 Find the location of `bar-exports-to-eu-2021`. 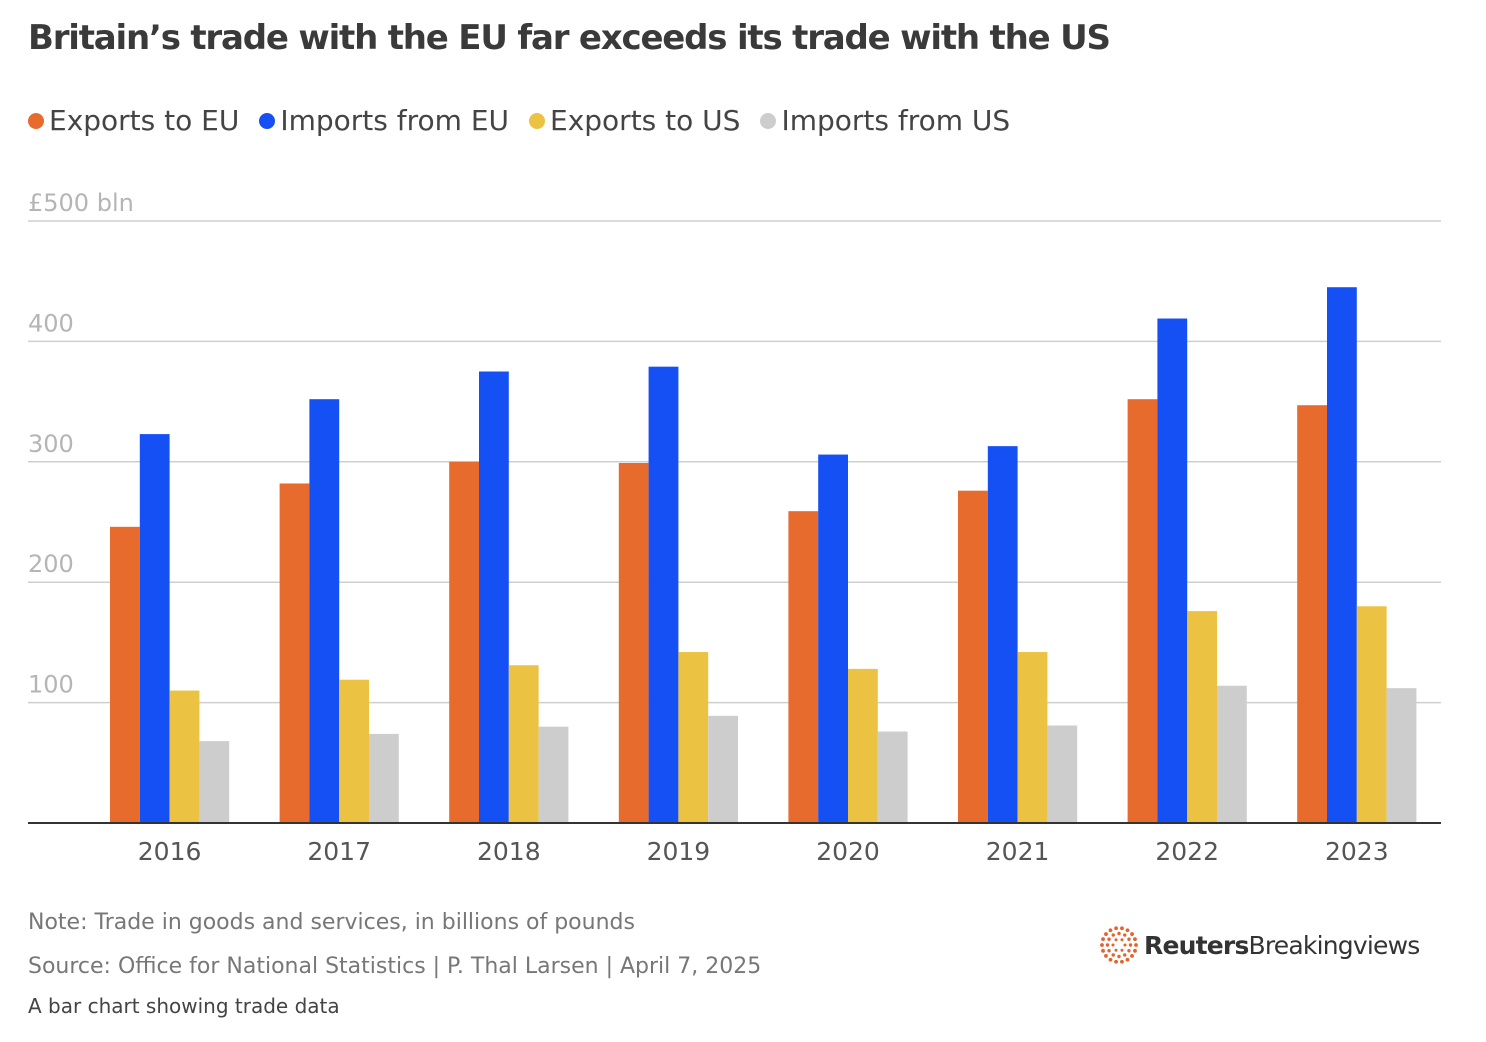

bar-exports-to-eu-2021 is located at coordinates (973, 656).